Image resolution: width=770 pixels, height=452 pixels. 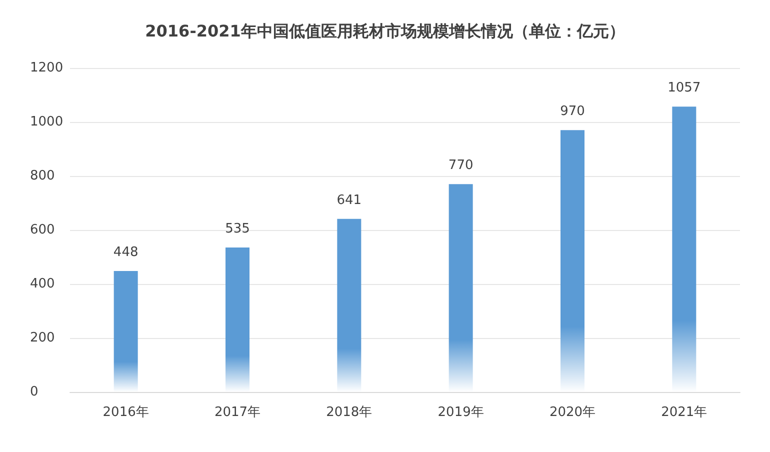 What do you see at coordinates (47, 68) in the screenshot?
I see `y-tick-label: 1200` at bounding box center [47, 68].